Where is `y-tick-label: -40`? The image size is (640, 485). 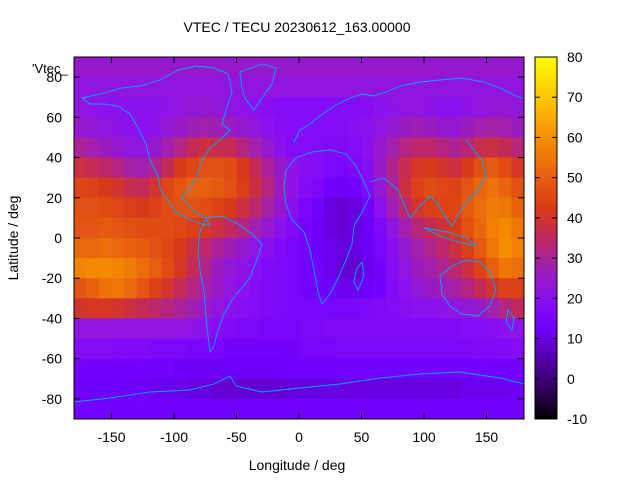 y-tick-label: -40 is located at coordinates (52, 318).